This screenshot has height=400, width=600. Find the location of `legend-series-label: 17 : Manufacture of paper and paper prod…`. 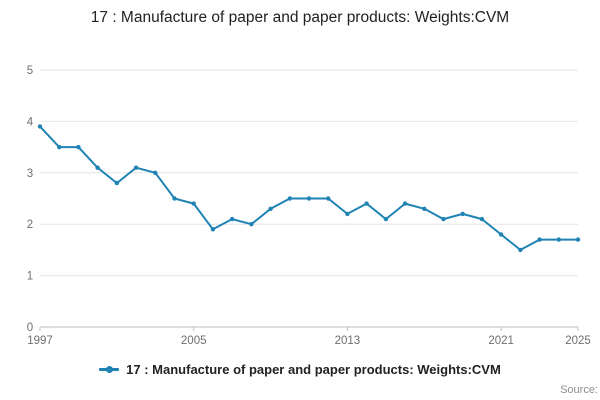

legend-series-label: 17 : Manufacture of paper and paper prod… is located at coordinates (313, 369).